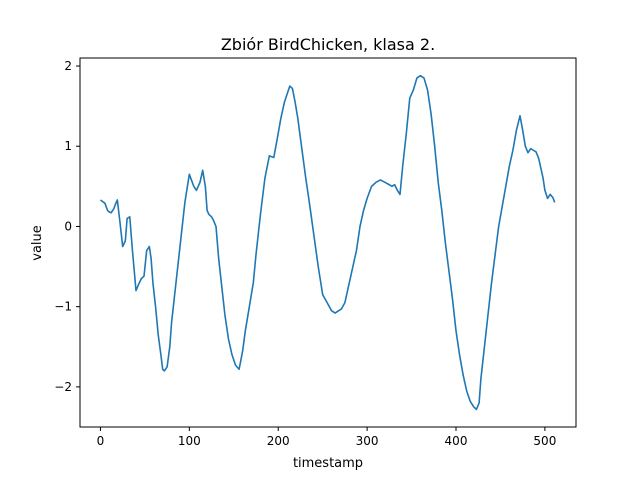  I want to click on x-tick-label: 0, so click(101, 441).